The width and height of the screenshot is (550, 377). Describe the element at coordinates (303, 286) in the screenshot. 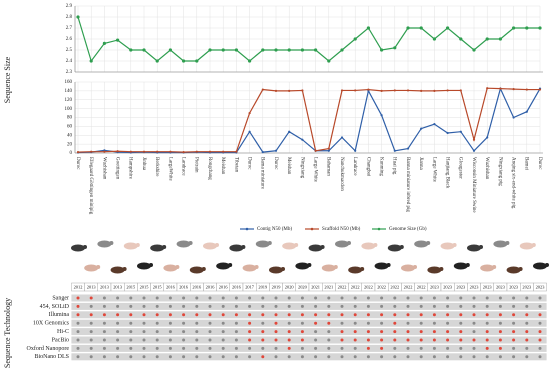

I see `year-label: 2020` at that location.